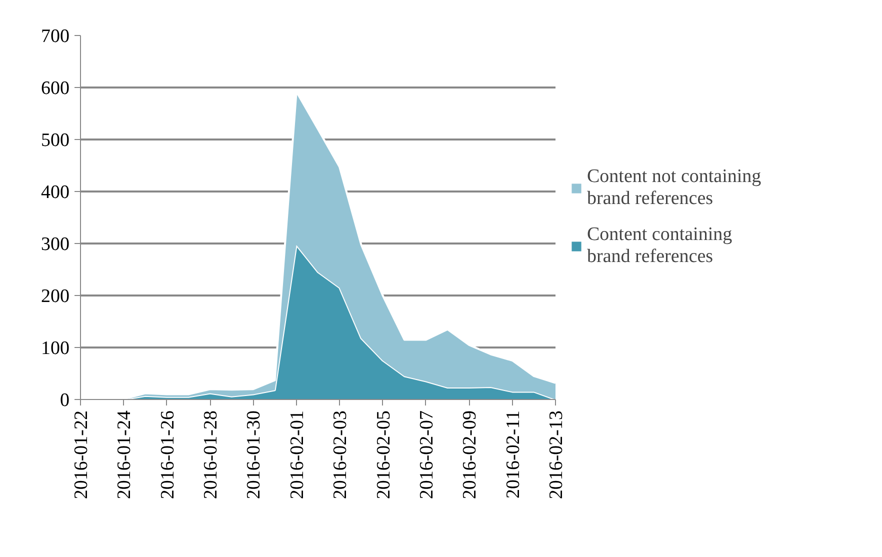  Describe the element at coordinates (470, 455) in the screenshot. I see `x-tick-label: 2016-02-09` at that location.